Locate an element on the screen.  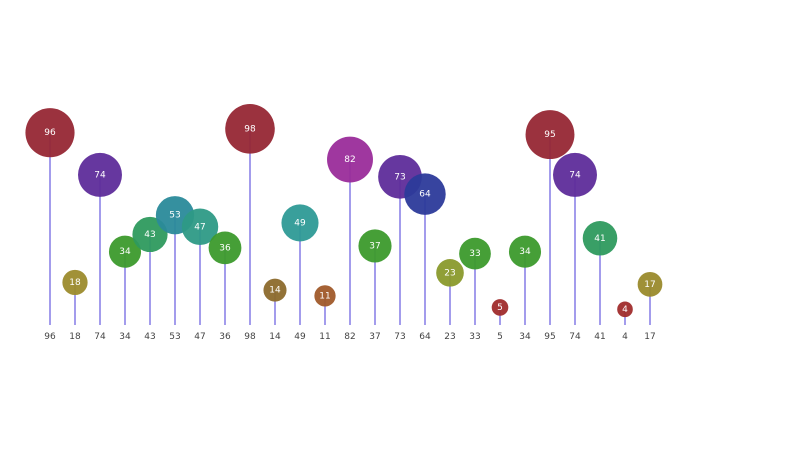
bubble-value-label: 14 is located at coordinates (275, 291).